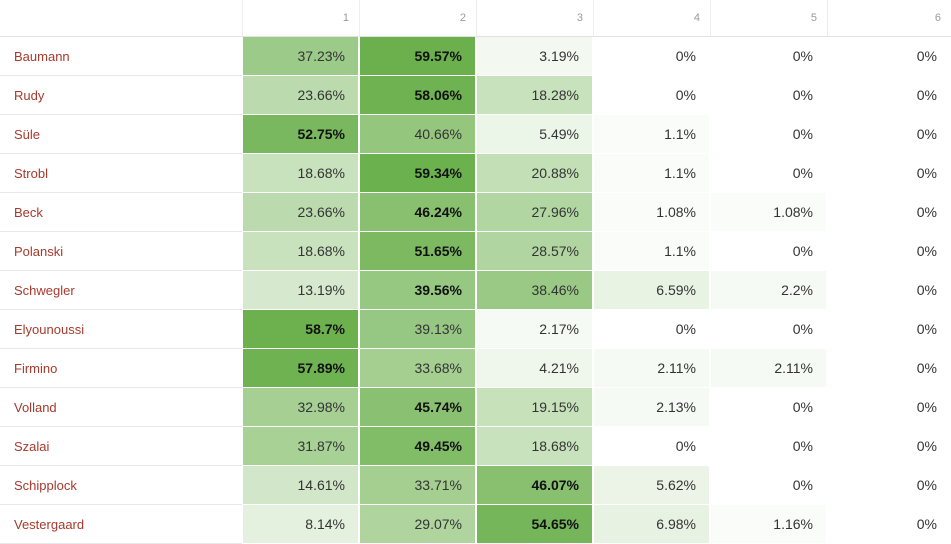 The height and width of the screenshot is (544, 951). Describe the element at coordinates (417, 251) in the screenshot. I see `value-cell-2: 51.65%` at that location.